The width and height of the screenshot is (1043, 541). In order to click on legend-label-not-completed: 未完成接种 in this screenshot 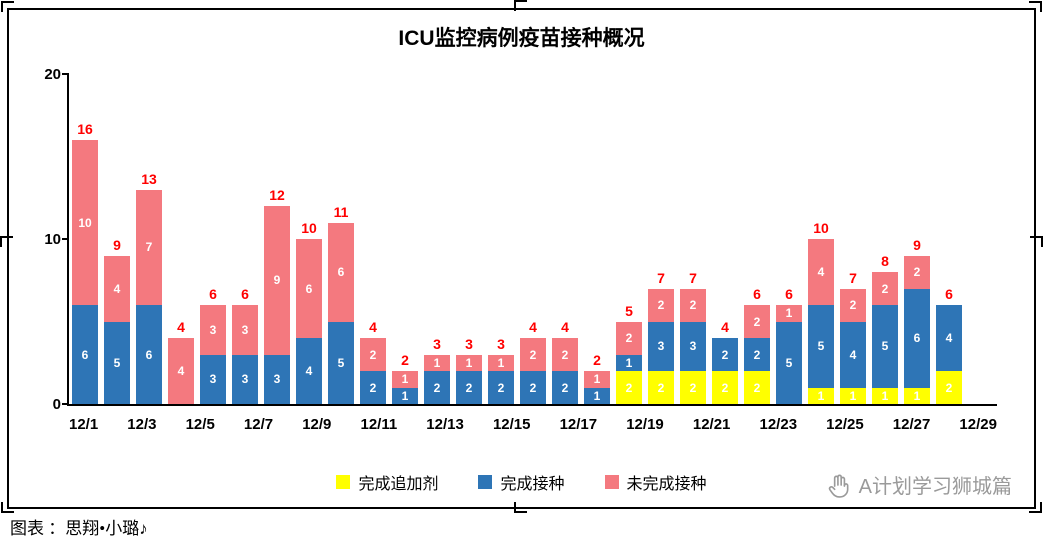, I will do `click(666, 484)`.